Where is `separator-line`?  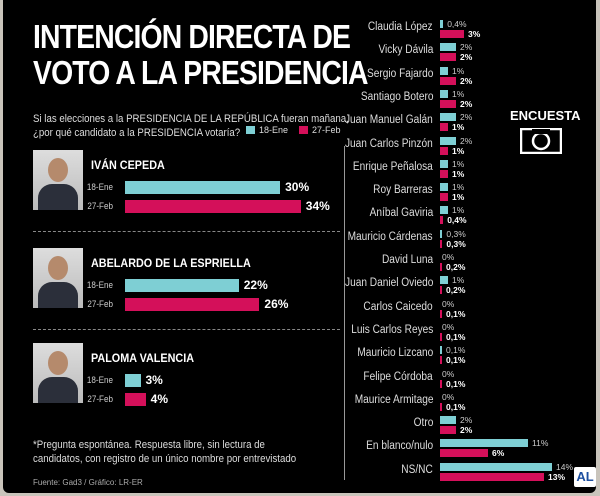 separator-line is located at coordinates (344, 313).